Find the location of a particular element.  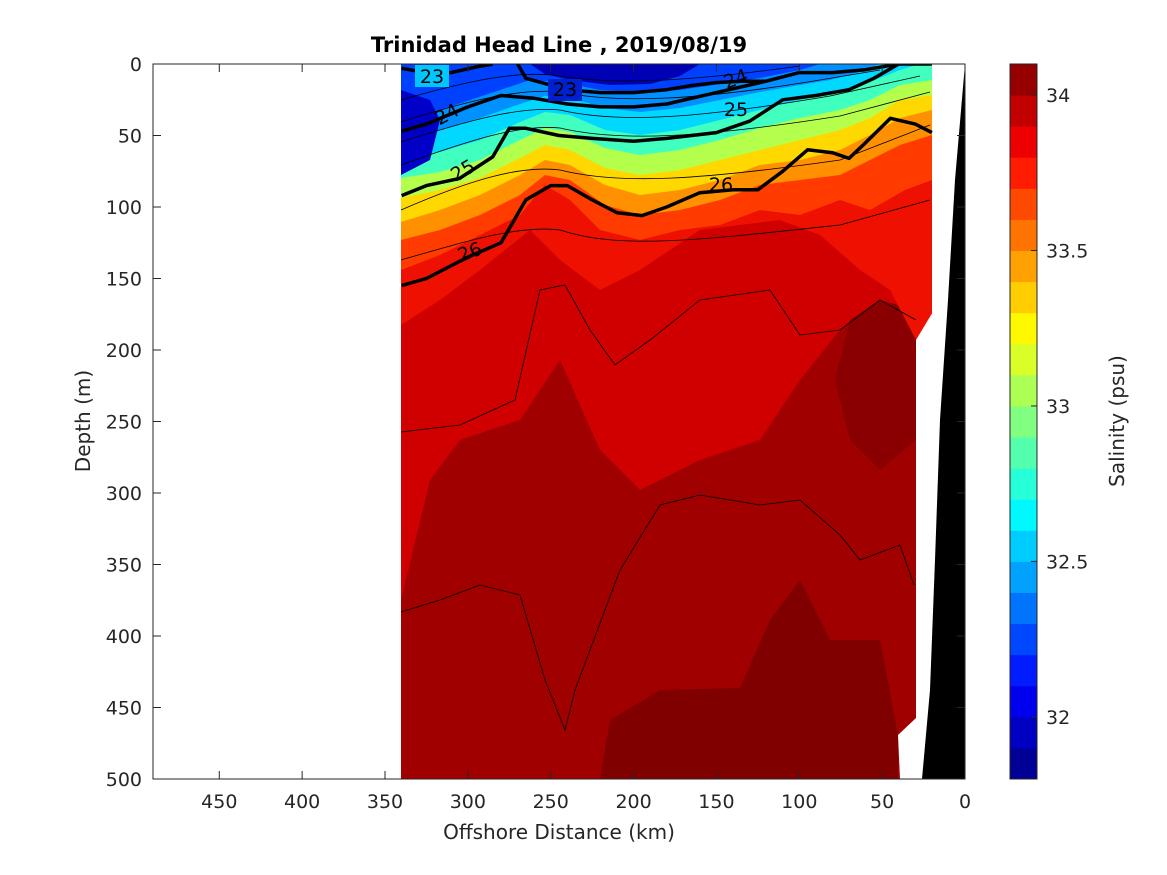

colorbar-tick-label: 34 is located at coordinates (1058, 96).